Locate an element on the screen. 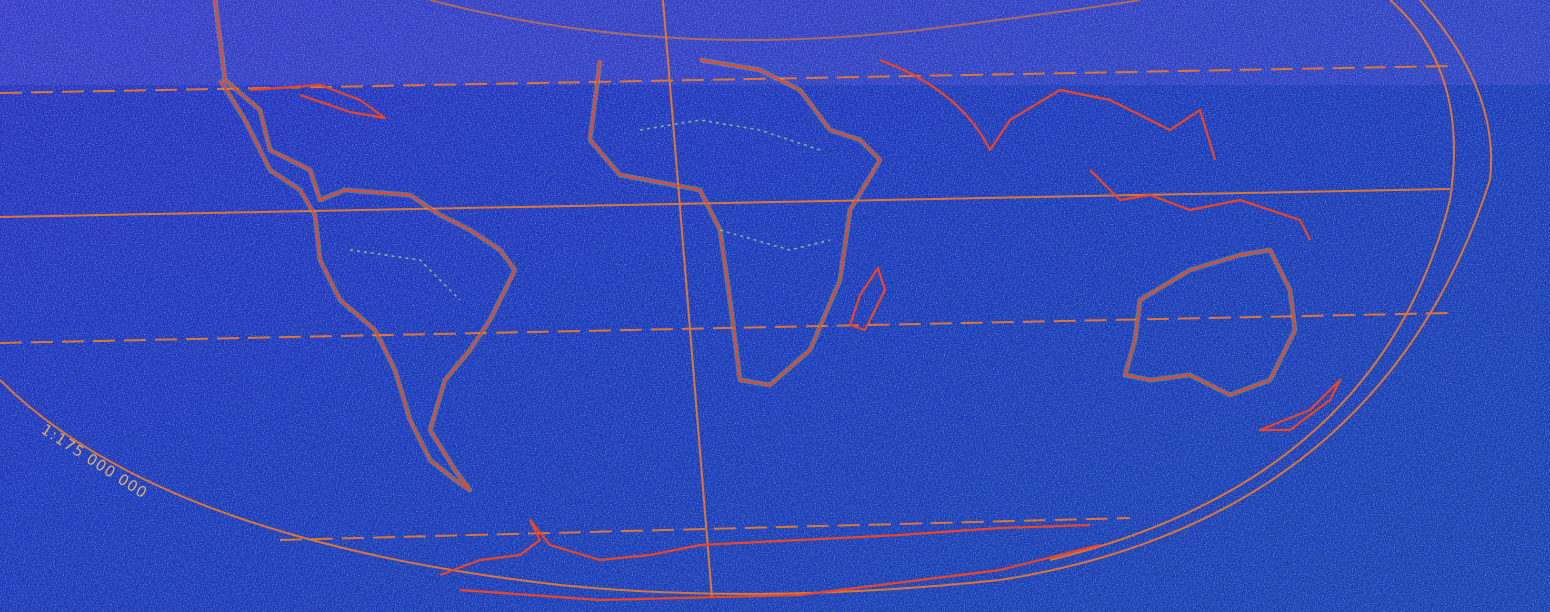  indonesia is located at coordinates (1200, 205).